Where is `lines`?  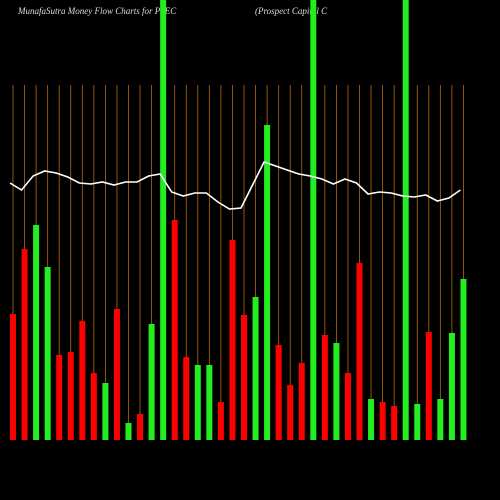 lines is located at coordinates (235, 185).